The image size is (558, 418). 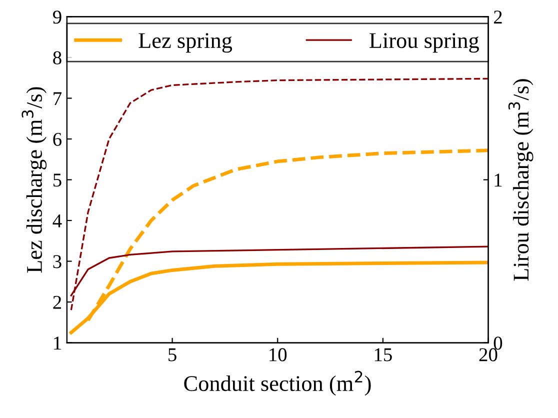 I want to click on x-tick-label: 15, so click(x=383, y=355).